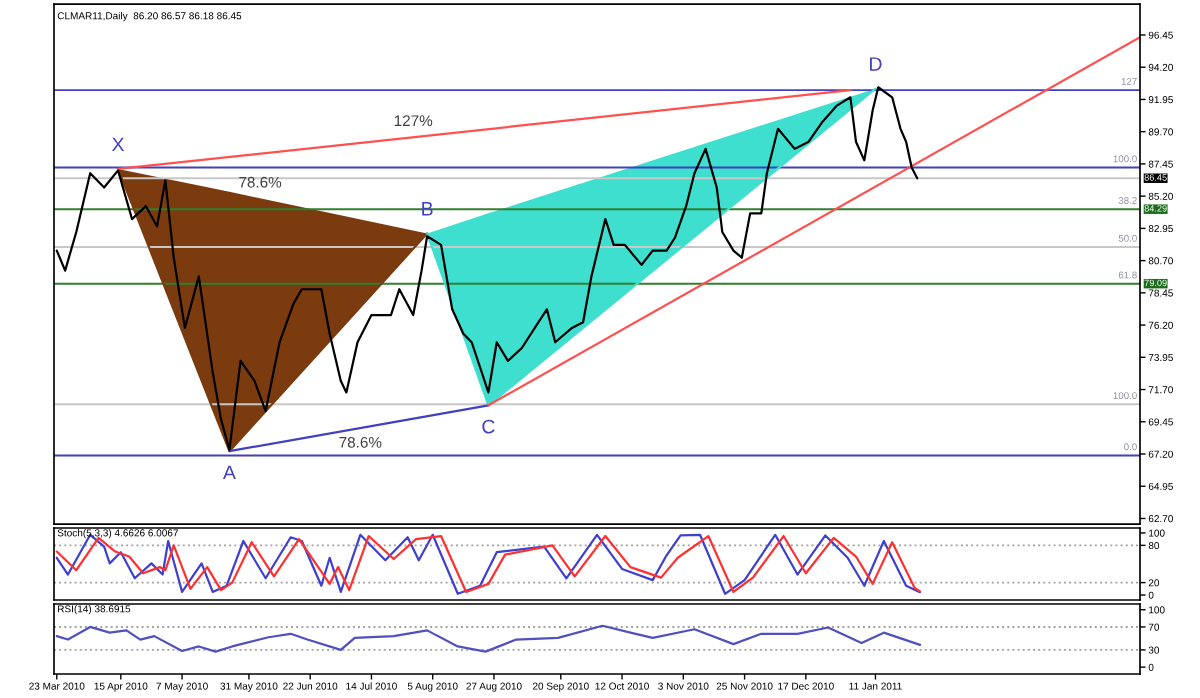 This screenshot has height=698, width=1200. What do you see at coordinates (118, 144) in the screenshot?
I see `annotation: X` at bounding box center [118, 144].